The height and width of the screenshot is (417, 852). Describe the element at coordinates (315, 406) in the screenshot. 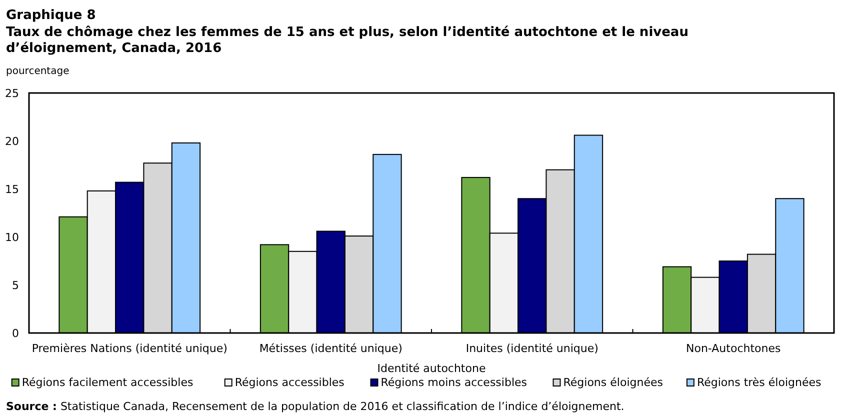

I see `source-note: Source : Statistique Canada, Recensement de la population de 2016 et classification de l’indice d’éloignement.` at that location.